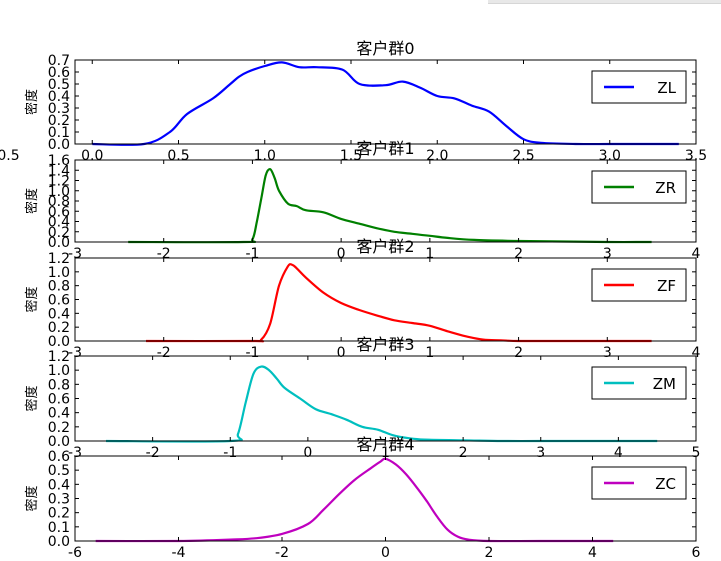 The image size is (721, 561). What do you see at coordinates (92, 156) in the screenshot?
I see `x-tick-label: 0.0` at bounding box center [92, 156].